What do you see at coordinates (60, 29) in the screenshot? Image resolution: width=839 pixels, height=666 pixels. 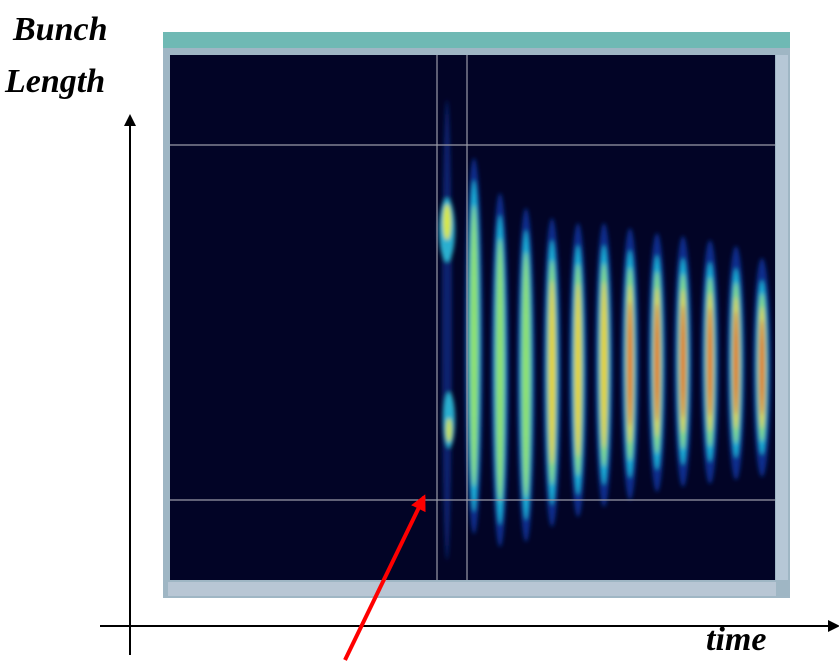 I see `y-axis-label: Bunch` at bounding box center [60, 29].